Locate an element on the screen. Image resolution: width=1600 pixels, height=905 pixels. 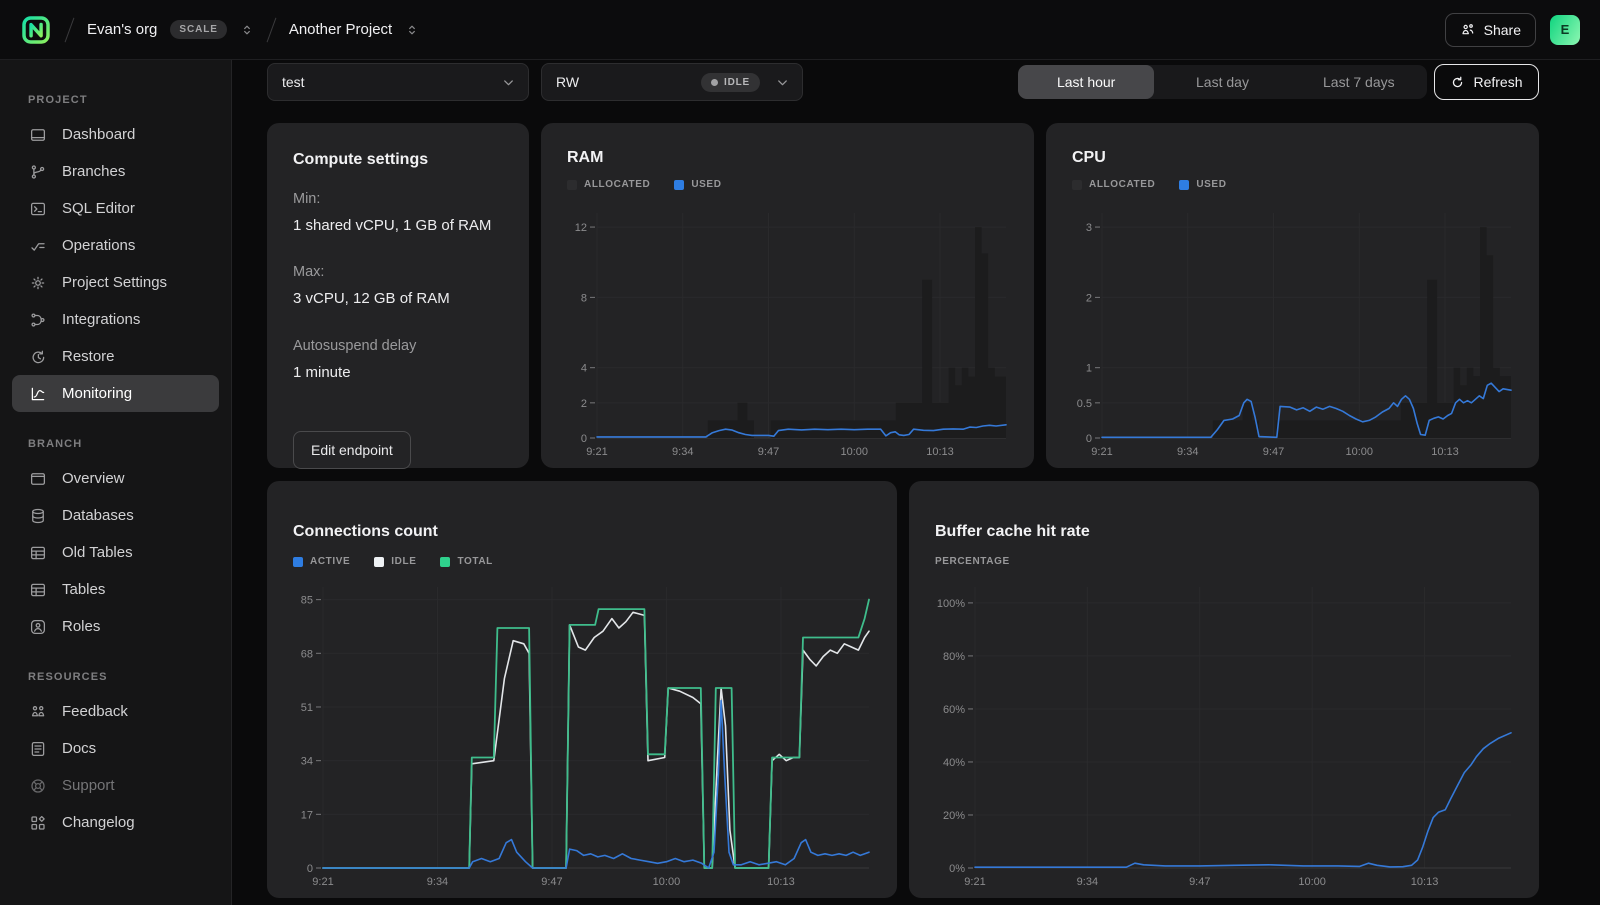
sidebar-item-monitoring: Monitoring is located at coordinates (115, 393).